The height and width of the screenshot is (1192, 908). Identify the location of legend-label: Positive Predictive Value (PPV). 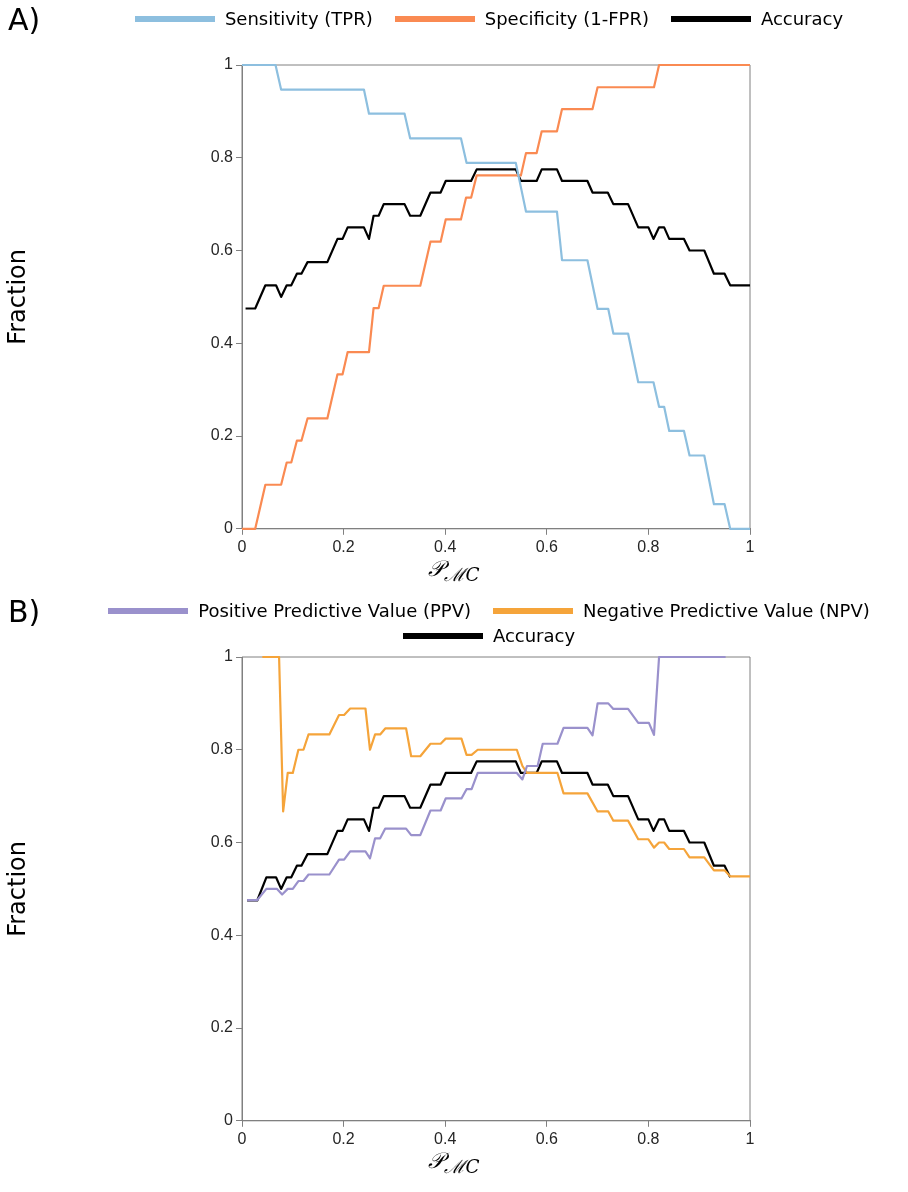
(334, 610).